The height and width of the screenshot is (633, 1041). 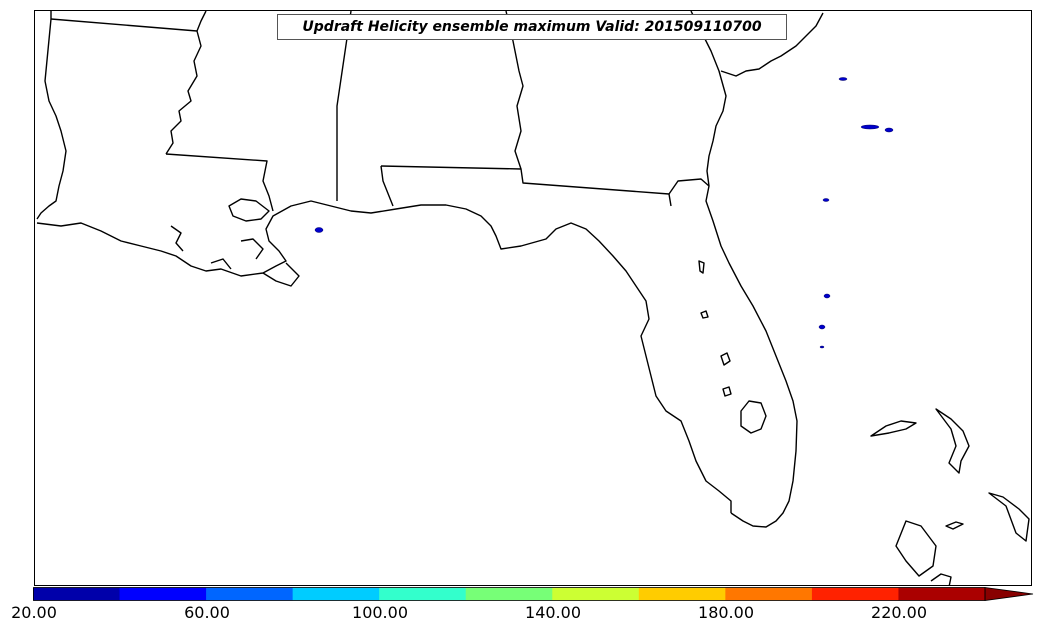 What do you see at coordinates (744, 269) in the screenshot?
I see `atlantic-coast-north` at bounding box center [744, 269].